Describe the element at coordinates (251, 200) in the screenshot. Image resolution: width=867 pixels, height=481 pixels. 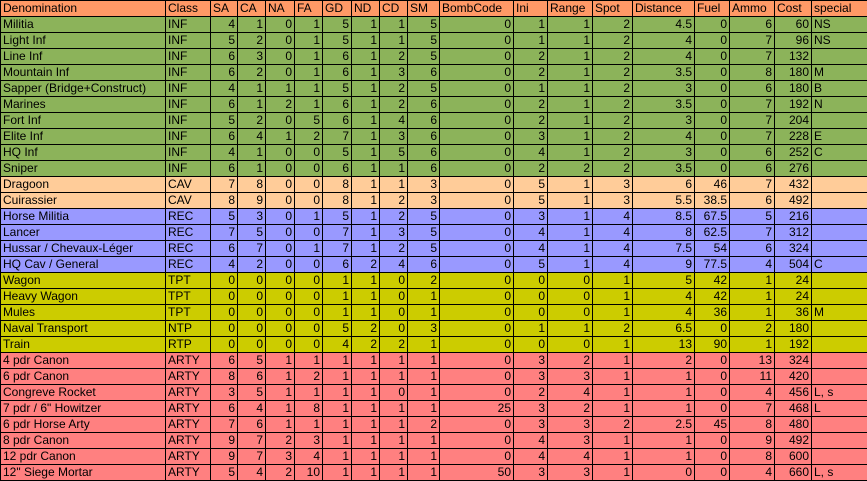
I see `table-cell: 9` at that location.